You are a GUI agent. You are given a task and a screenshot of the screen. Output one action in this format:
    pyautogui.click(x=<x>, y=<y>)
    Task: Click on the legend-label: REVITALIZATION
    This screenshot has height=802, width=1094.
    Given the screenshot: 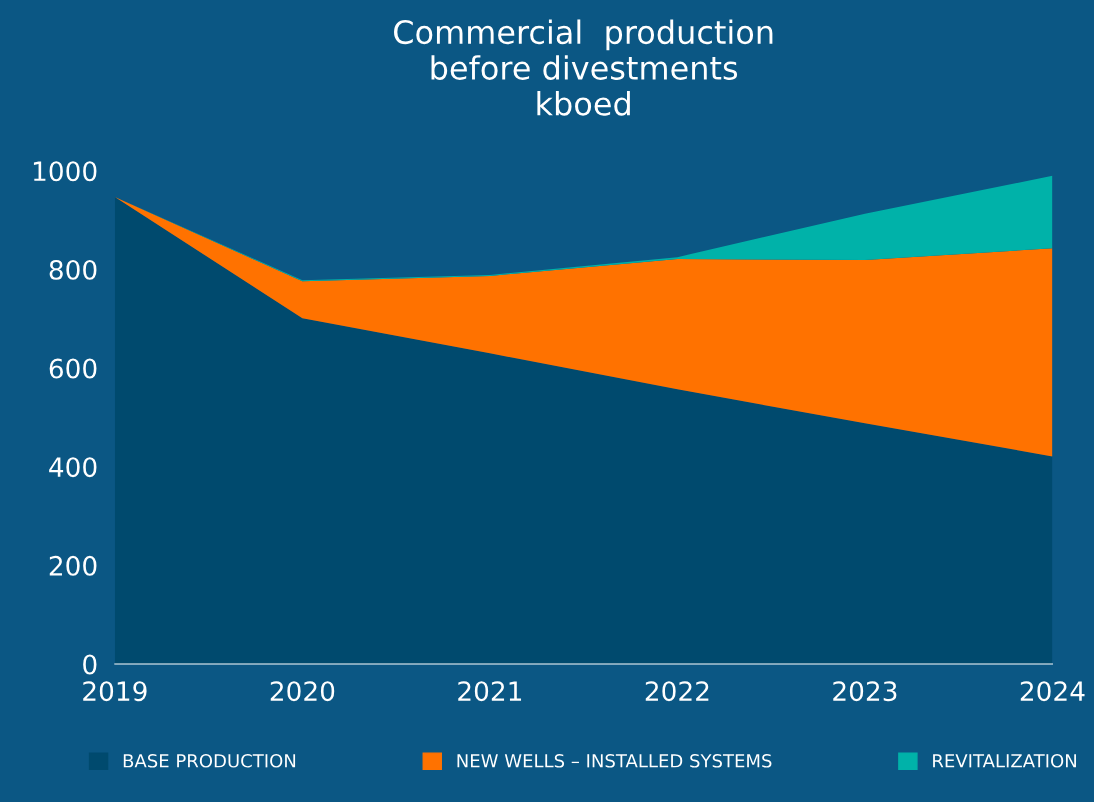 What is the action you would take?
    pyautogui.click(x=1004, y=760)
    